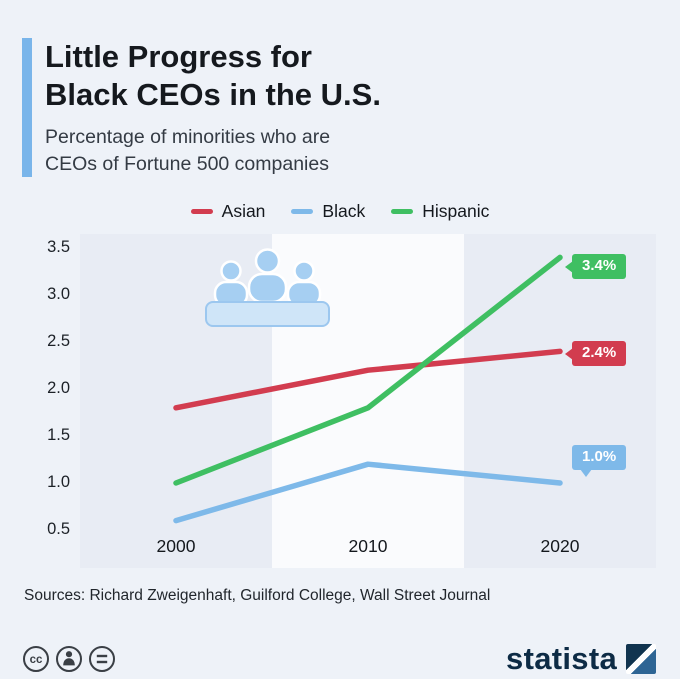  What do you see at coordinates (58, 341) in the screenshot?
I see `y-tick-label: 2.5` at bounding box center [58, 341].